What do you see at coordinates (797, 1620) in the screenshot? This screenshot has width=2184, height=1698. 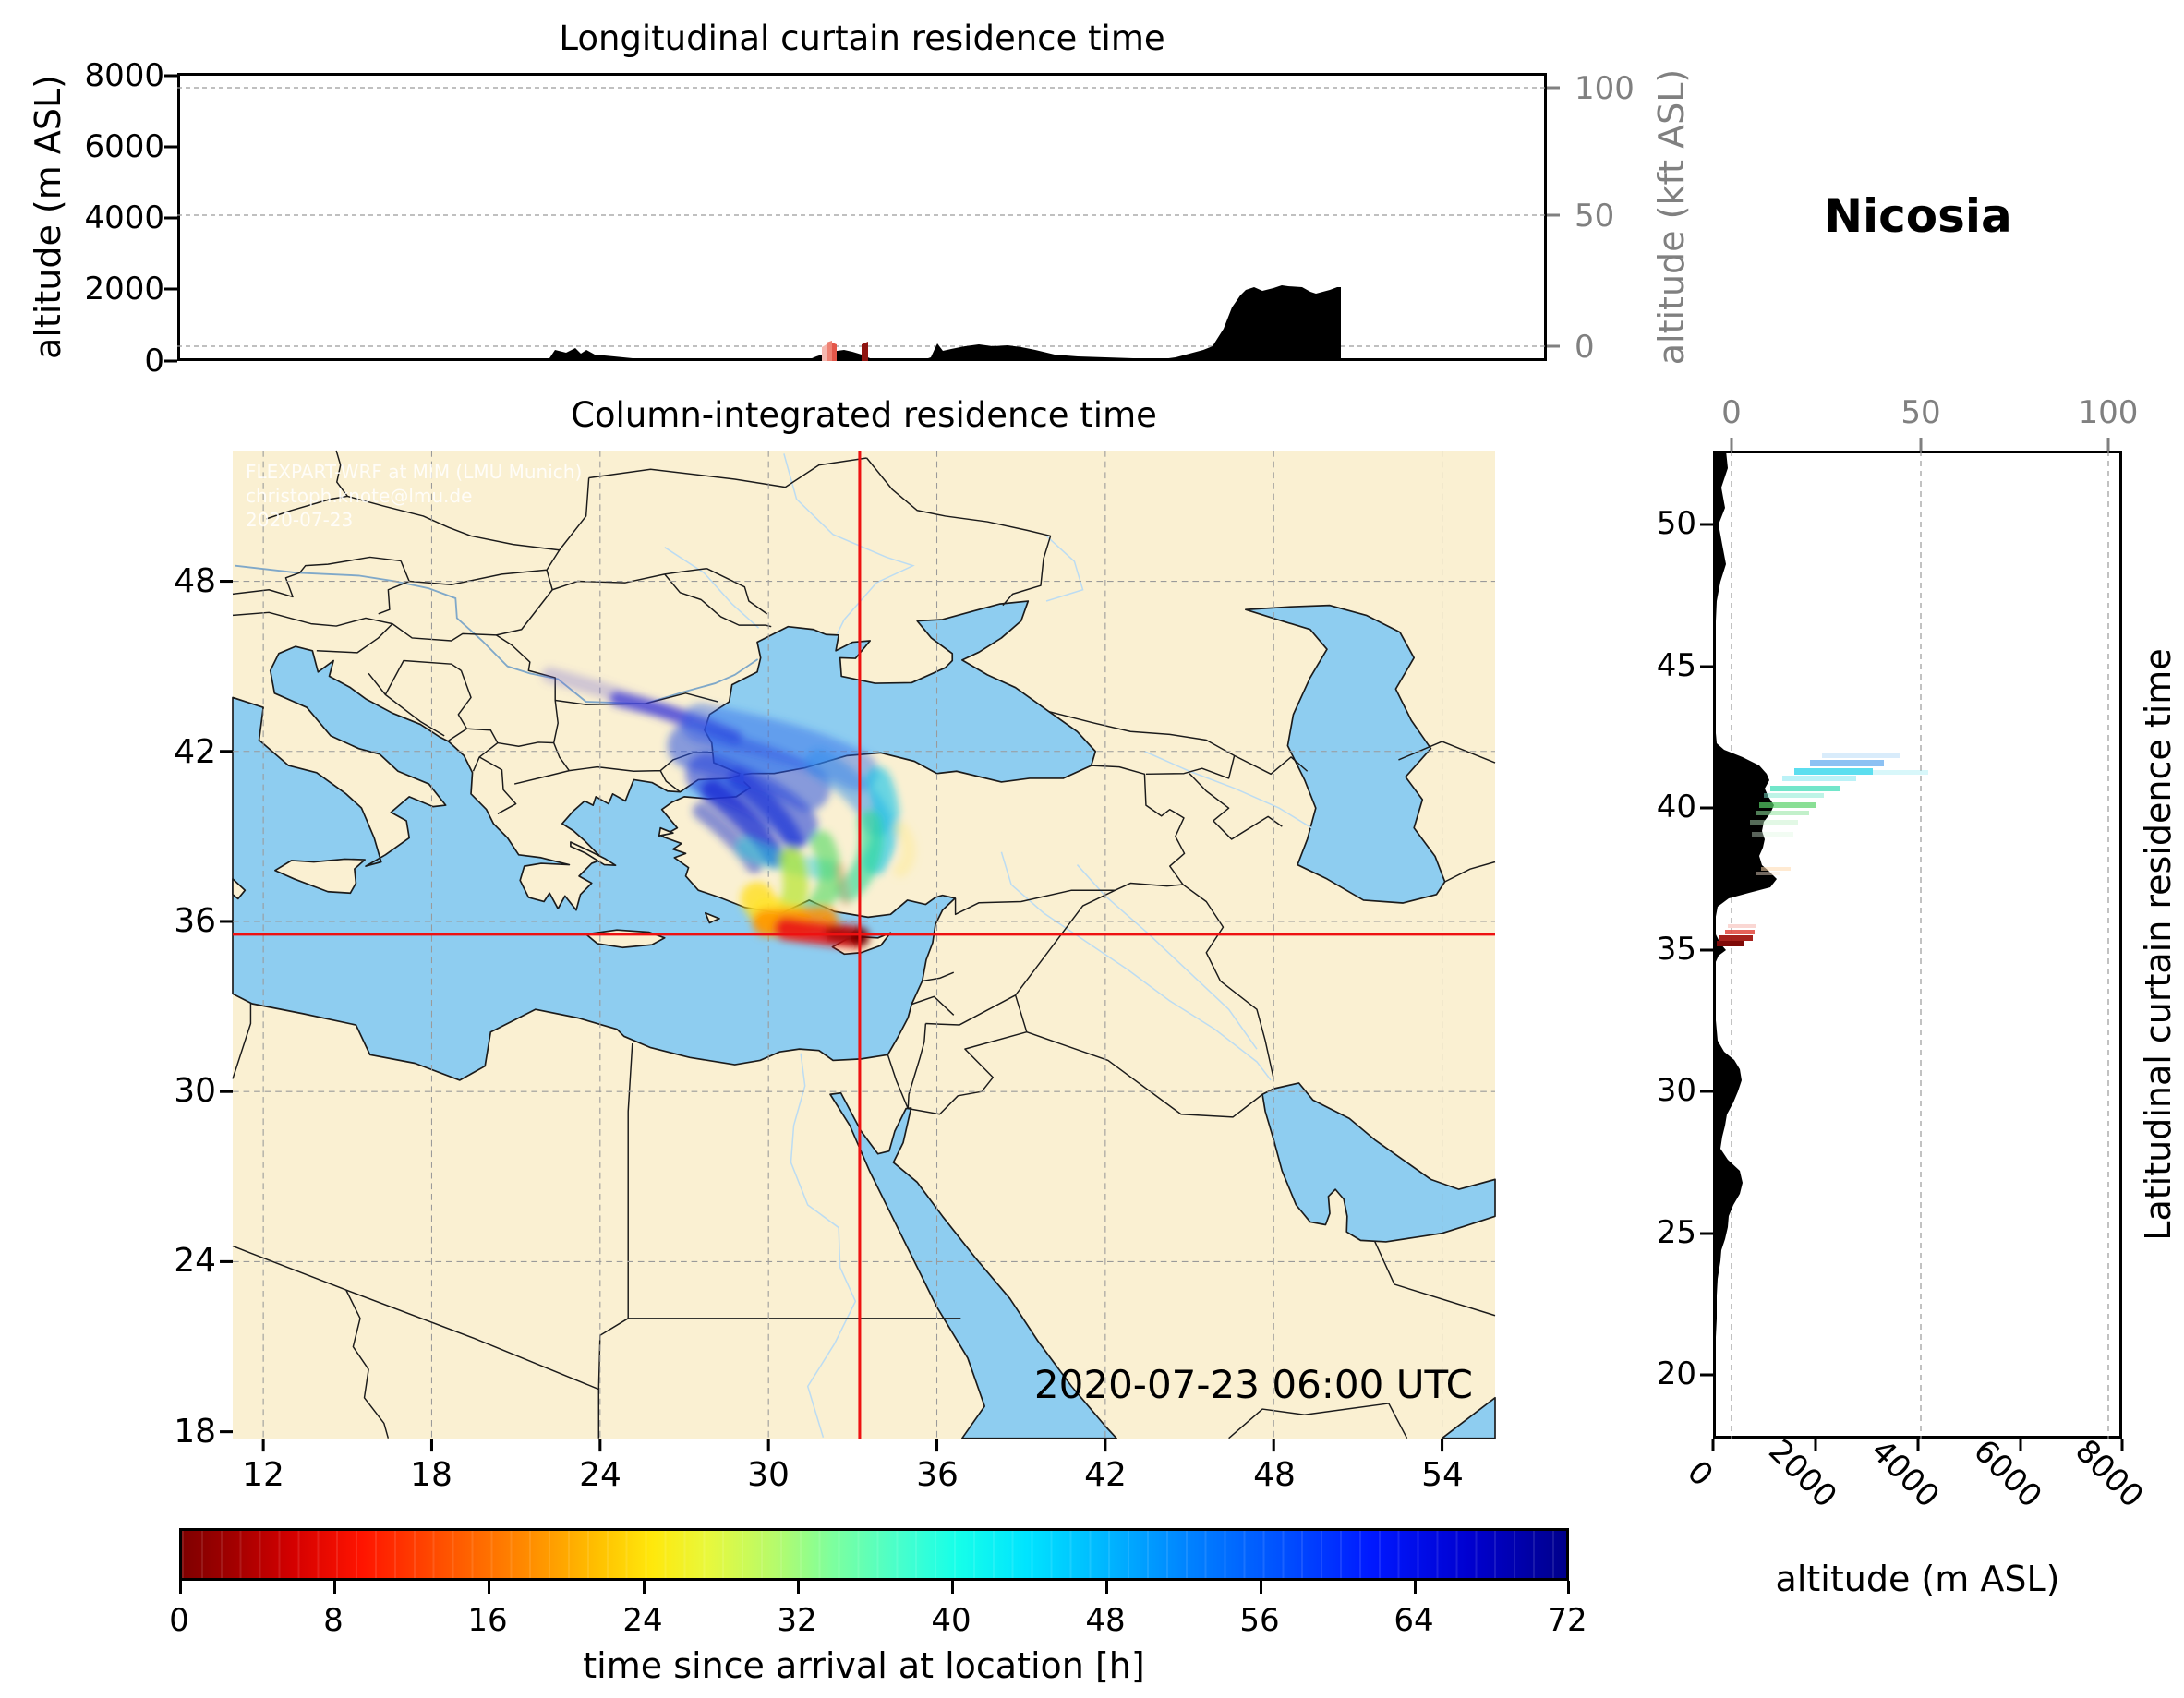 I see `colorbar-label-32: 32` at bounding box center [797, 1620].